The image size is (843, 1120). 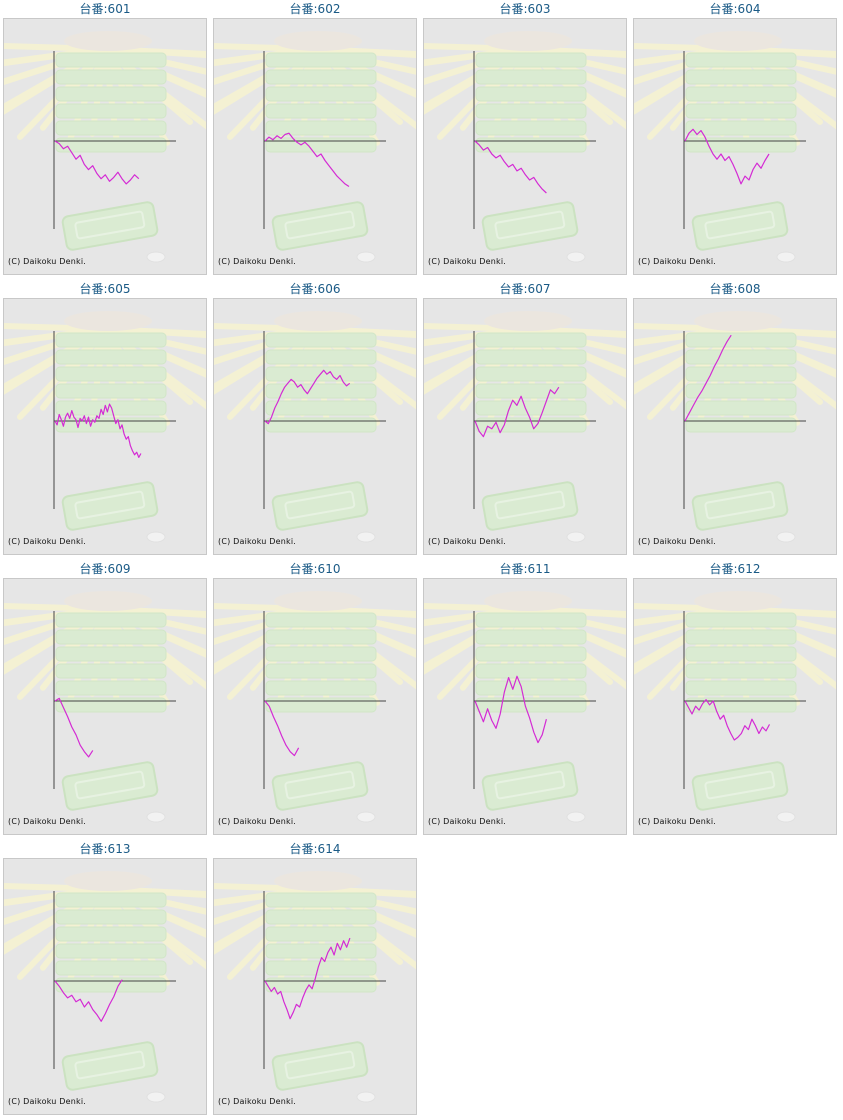 I want to click on machine-title: 台番:614, so click(x=315, y=849).